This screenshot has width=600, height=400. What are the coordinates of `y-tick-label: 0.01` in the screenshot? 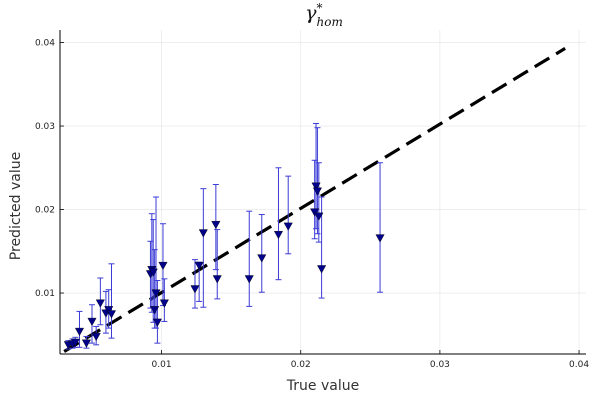 It's located at (45, 294).